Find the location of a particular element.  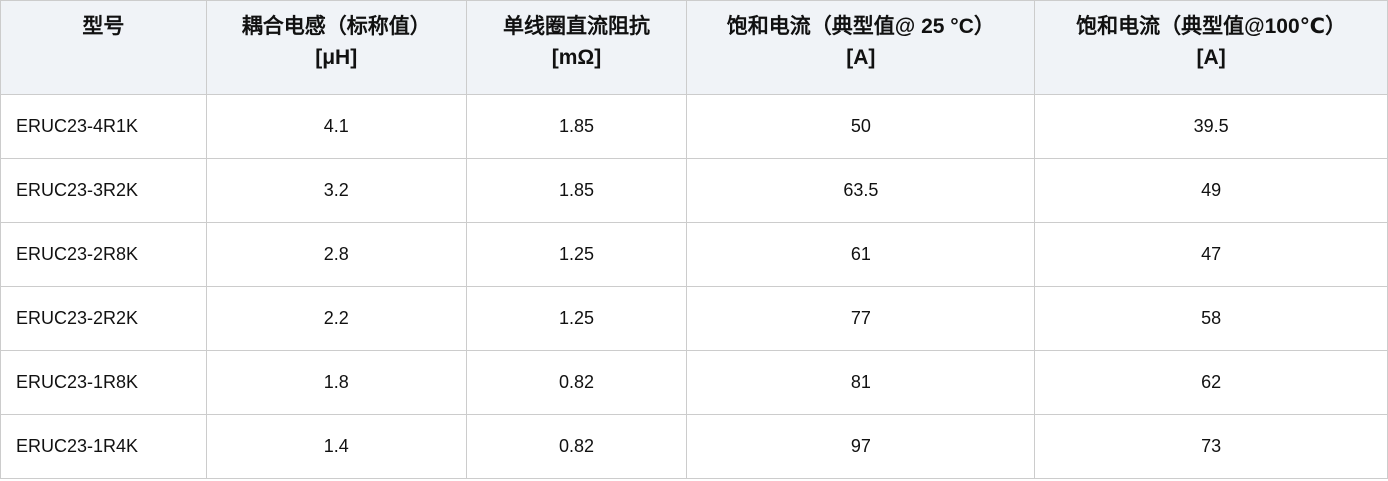

column-header-isat100: 饱和电流（典型值@100℃） [A] is located at coordinates (1211, 47).